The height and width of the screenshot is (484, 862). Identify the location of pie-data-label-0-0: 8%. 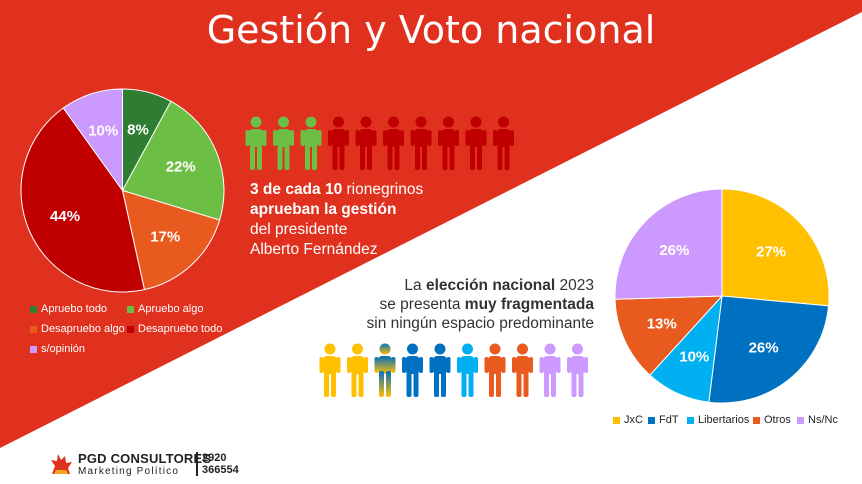
(138, 130).